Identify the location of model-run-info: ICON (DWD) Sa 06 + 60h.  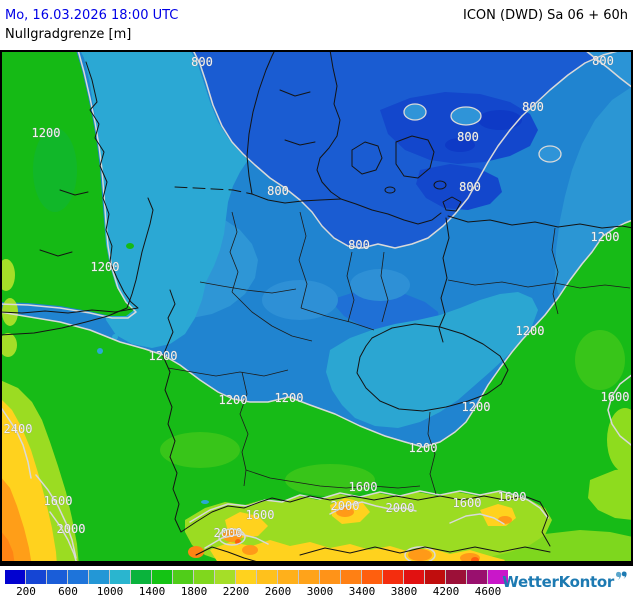
(545, 15).